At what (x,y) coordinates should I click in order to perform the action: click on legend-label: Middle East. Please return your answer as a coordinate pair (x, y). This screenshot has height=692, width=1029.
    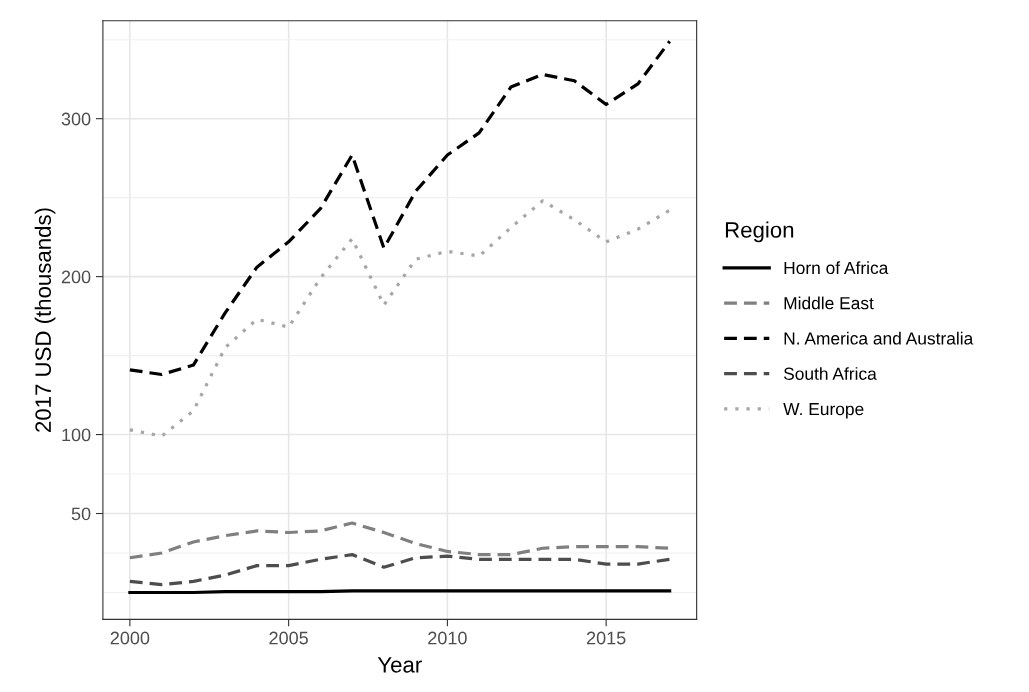
    Looking at the image, I should click on (829, 303).